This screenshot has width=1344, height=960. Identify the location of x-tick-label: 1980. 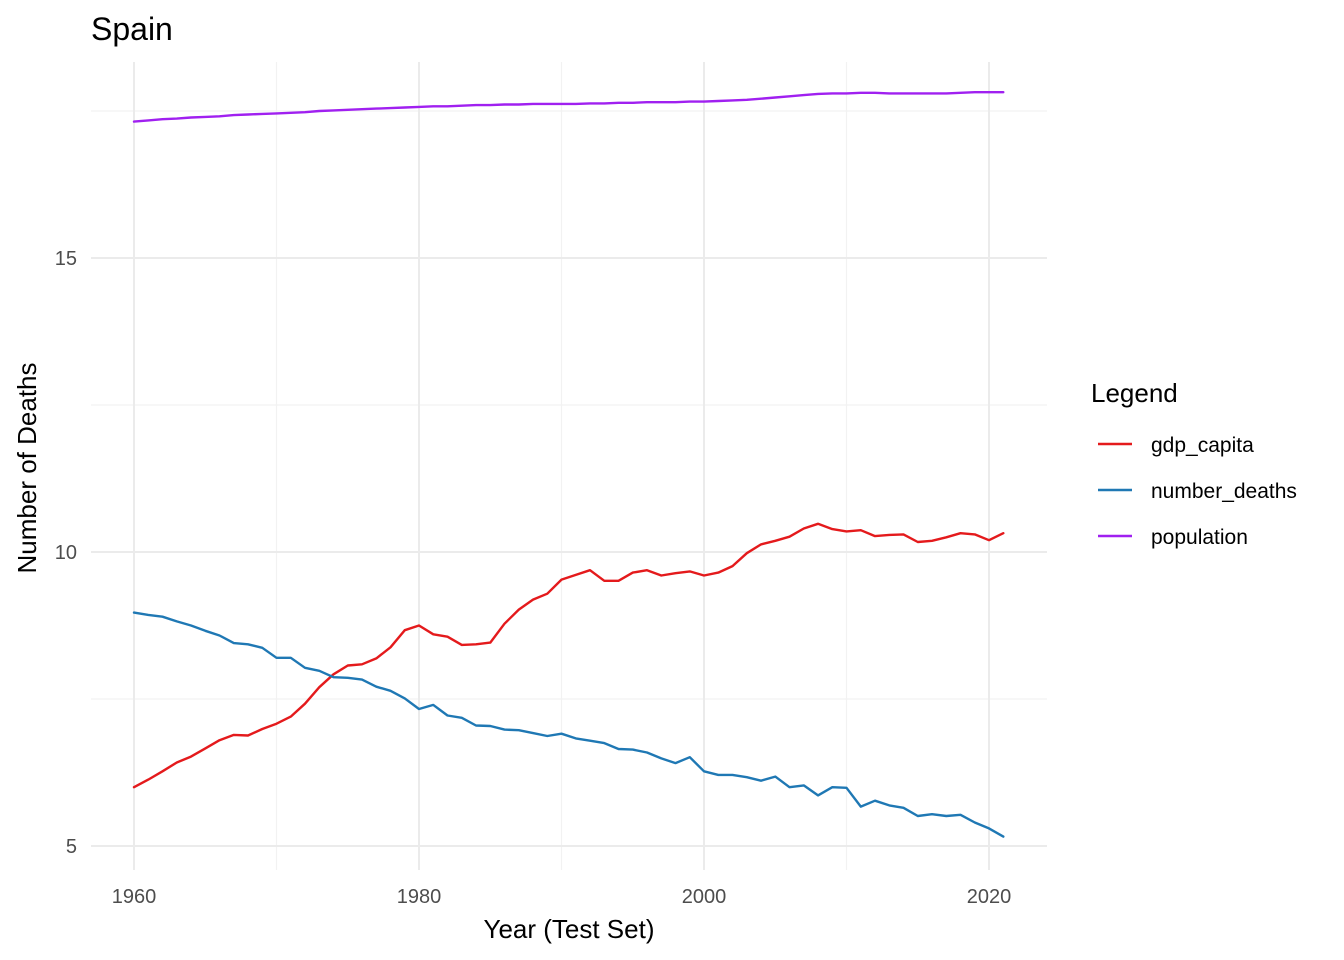
(419, 897).